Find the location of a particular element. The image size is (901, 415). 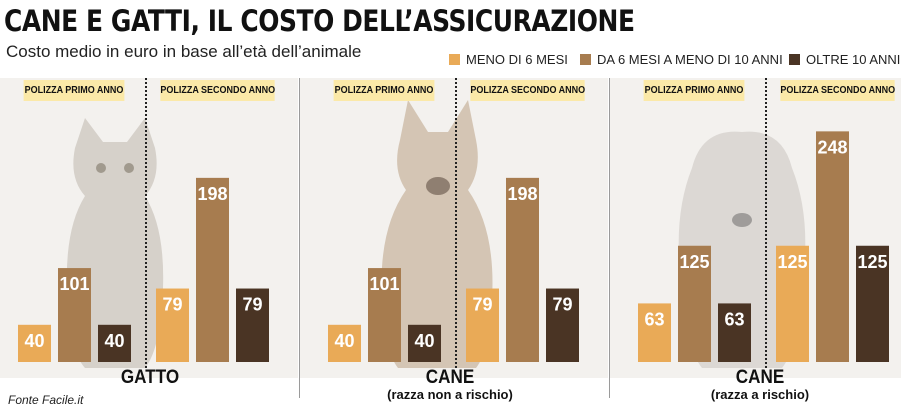

legend-item-over-10-years: OLTRE 10 ANNI is located at coordinates (844, 59).